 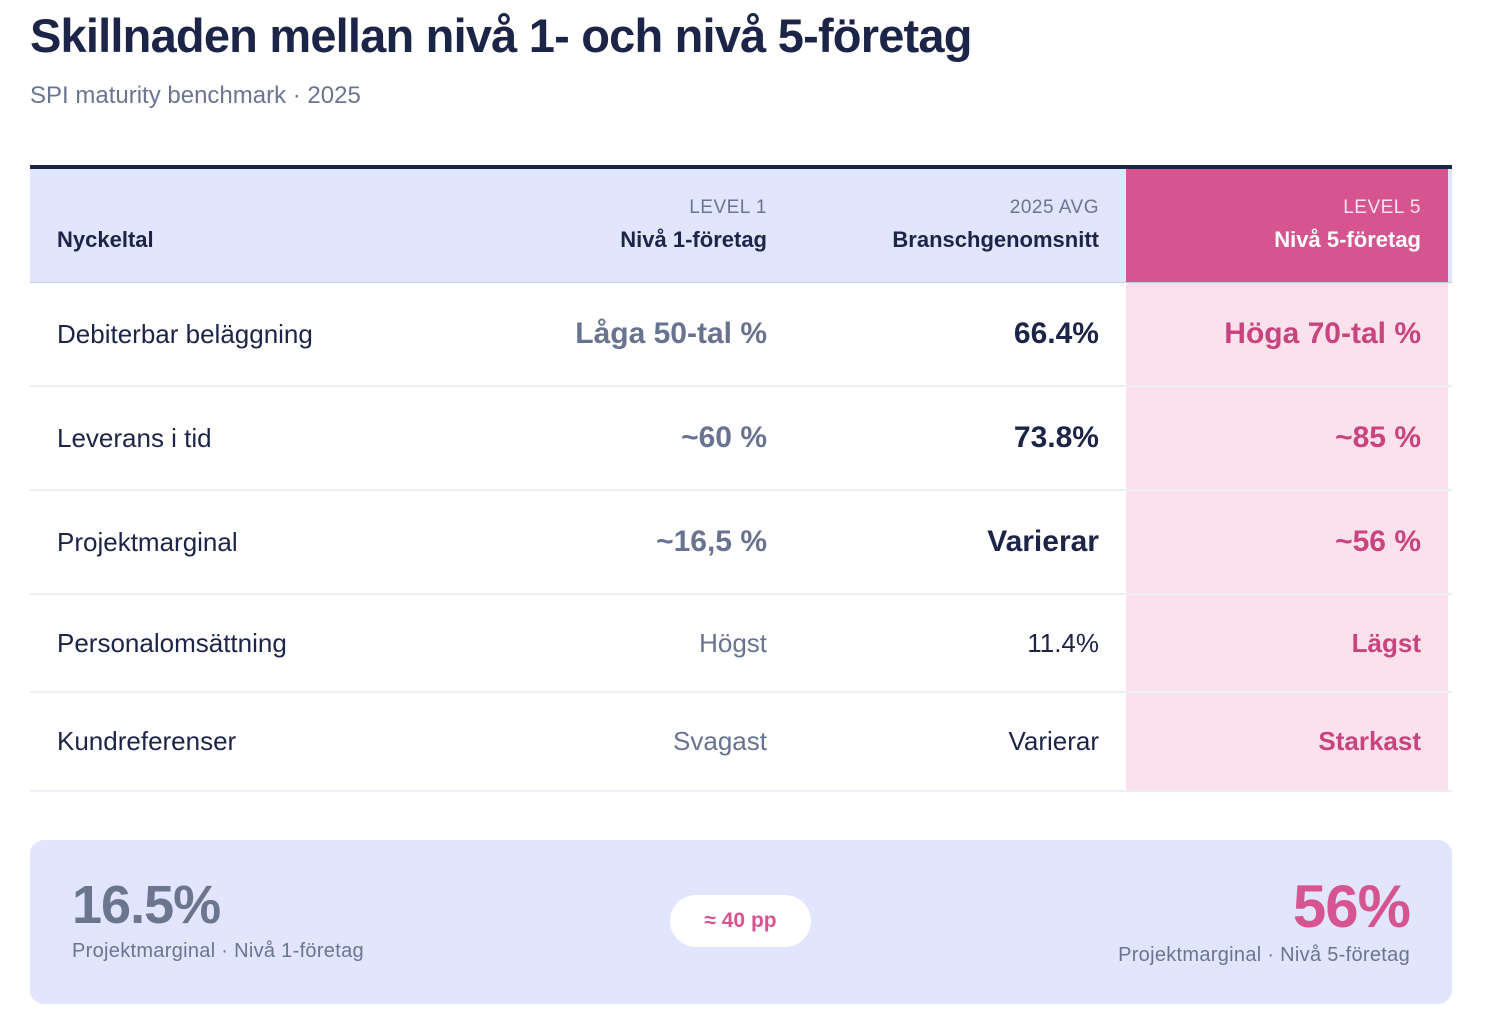 I want to click on header-level5-label: Nivå 5-företag, so click(x=1347, y=239).